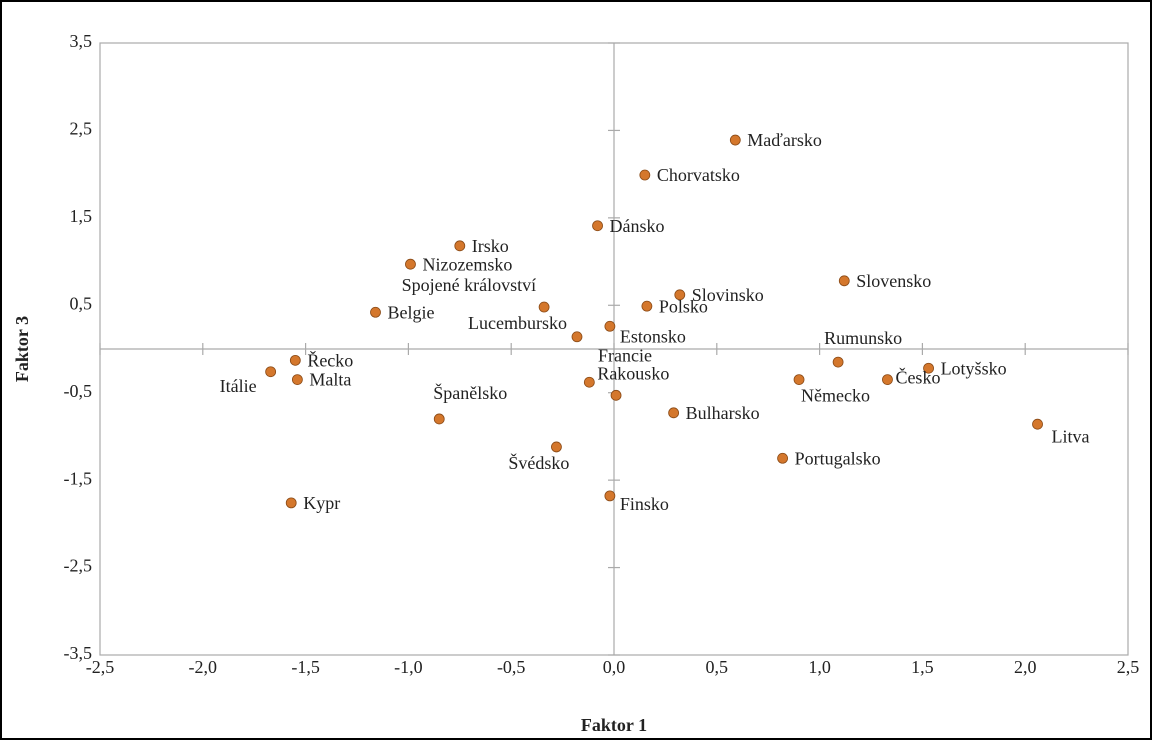 The height and width of the screenshot is (745, 1152). What do you see at coordinates (538, 462) in the screenshot?
I see `point-label: Švédsko` at bounding box center [538, 462].